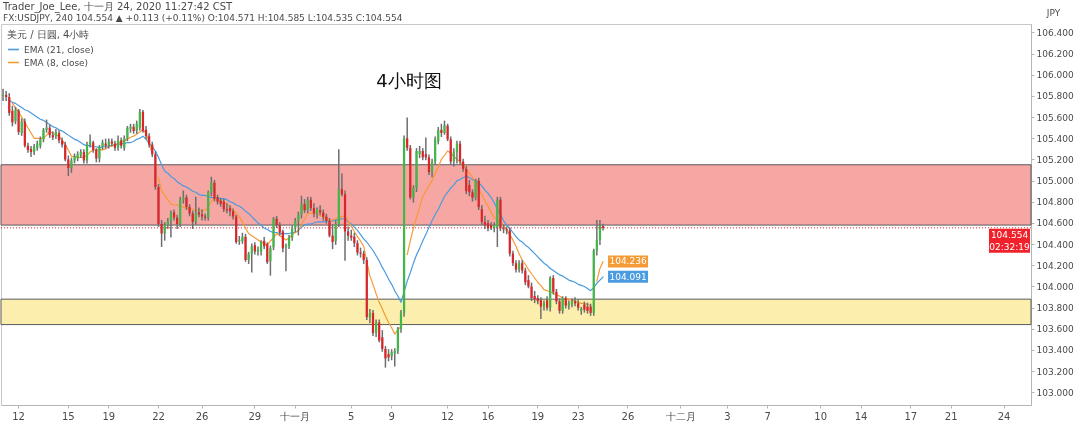 The width and height of the screenshot is (1080, 436). What do you see at coordinates (68, 416) in the screenshot?
I see `x-tick-label: 15` at bounding box center [68, 416].